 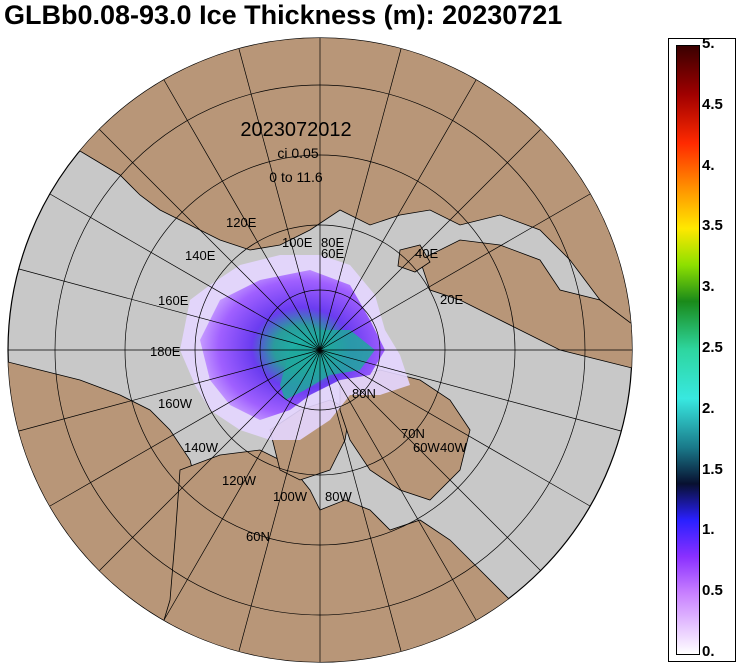 What do you see at coordinates (712, 347) in the screenshot?
I see `colorbar-tick-label: 2.5` at bounding box center [712, 347].